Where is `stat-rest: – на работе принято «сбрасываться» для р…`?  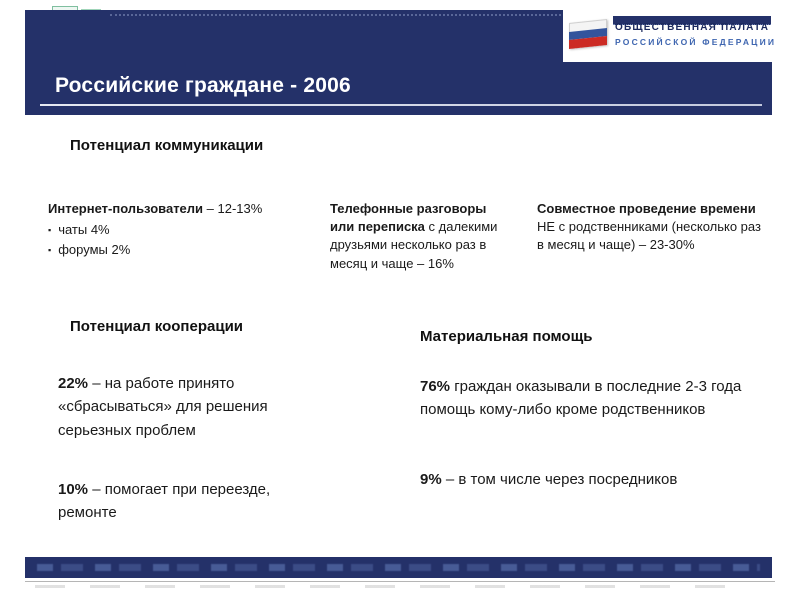
stat-rest: – на работе принято «сбрасываться» для р… is located at coordinates (163, 407).